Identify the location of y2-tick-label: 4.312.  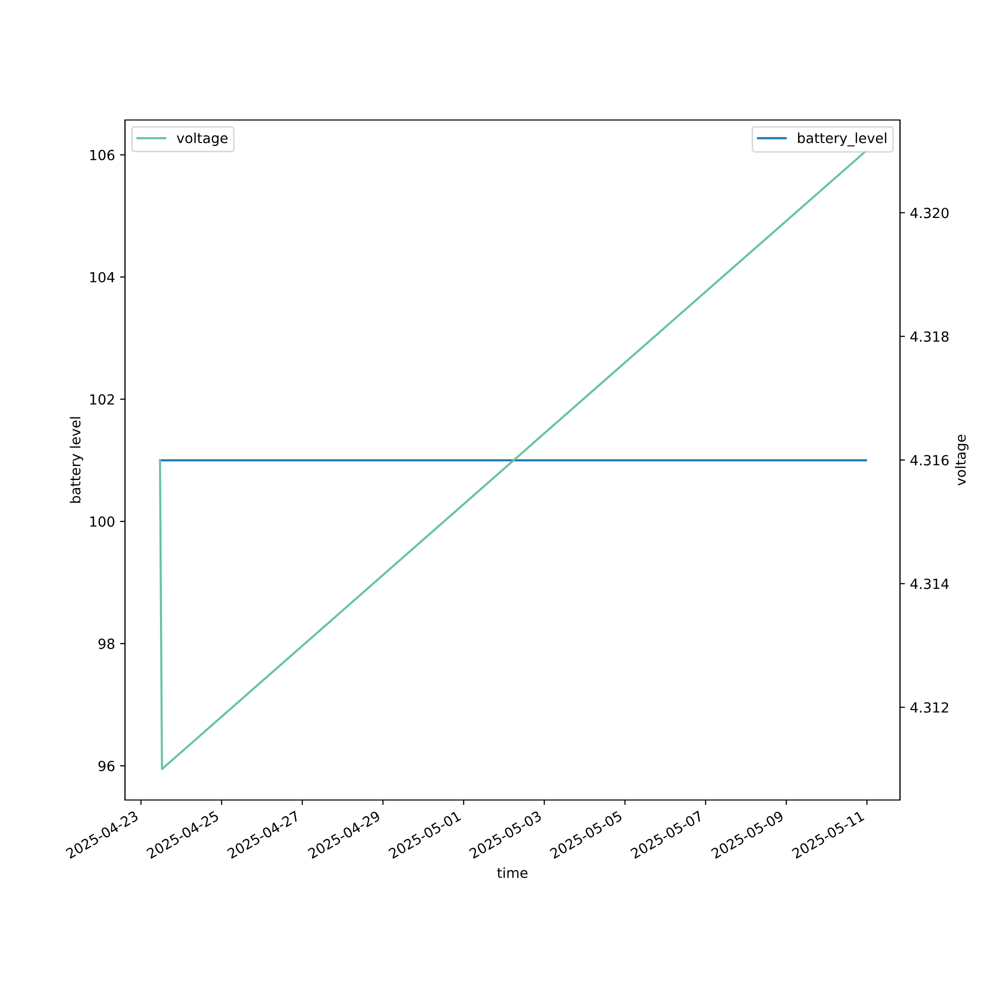
(929, 707).